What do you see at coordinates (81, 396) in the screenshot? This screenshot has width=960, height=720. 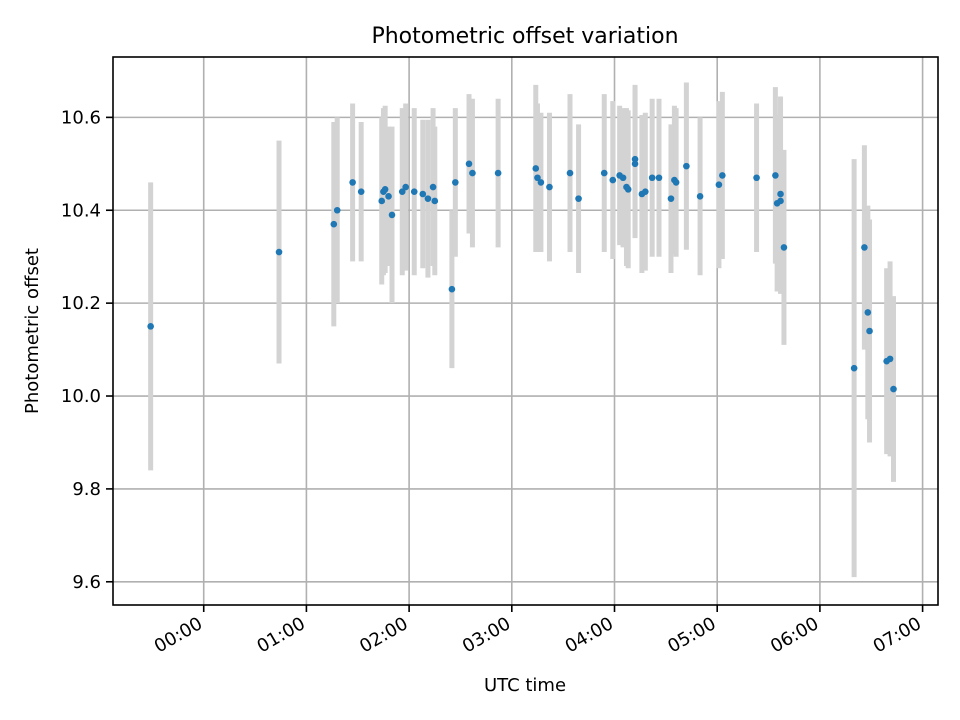 I see `y-tick-label: 10.0` at bounding box center [81, 396].